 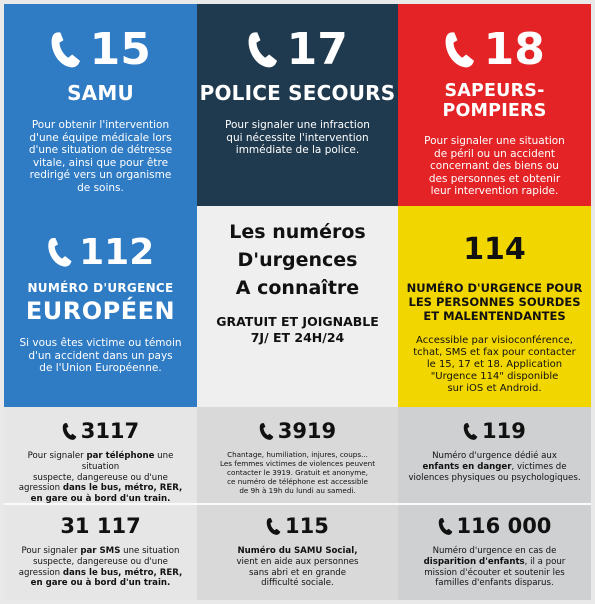 I want to click on samu-desc-line: redirigé vers un organisme, so click(x=100, y=175).